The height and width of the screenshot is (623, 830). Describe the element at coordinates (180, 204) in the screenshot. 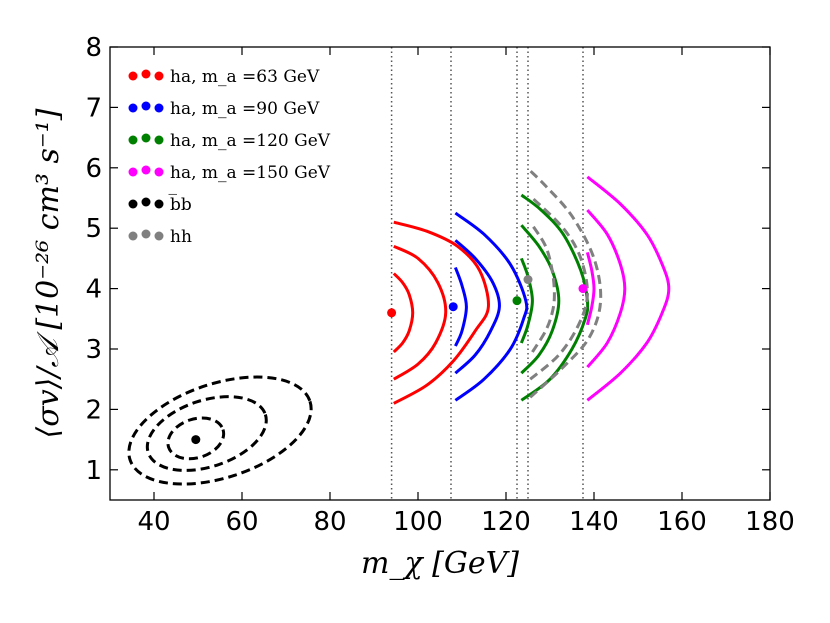

I see `legend-entry-4: b̅b` at that location.